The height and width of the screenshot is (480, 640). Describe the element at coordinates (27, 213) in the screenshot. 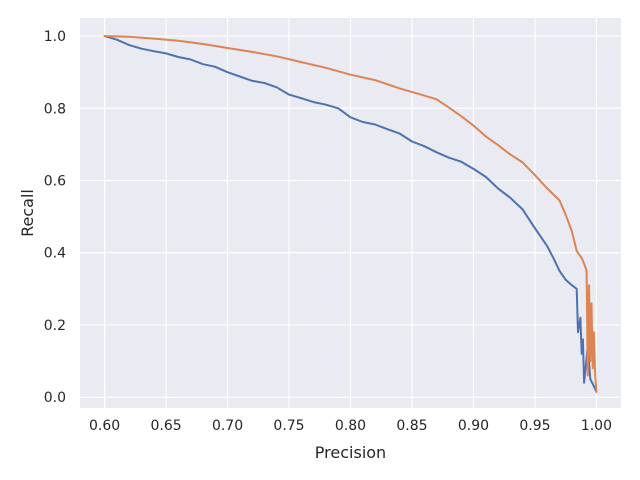

I see `y-axis-label: Recall` at that location.